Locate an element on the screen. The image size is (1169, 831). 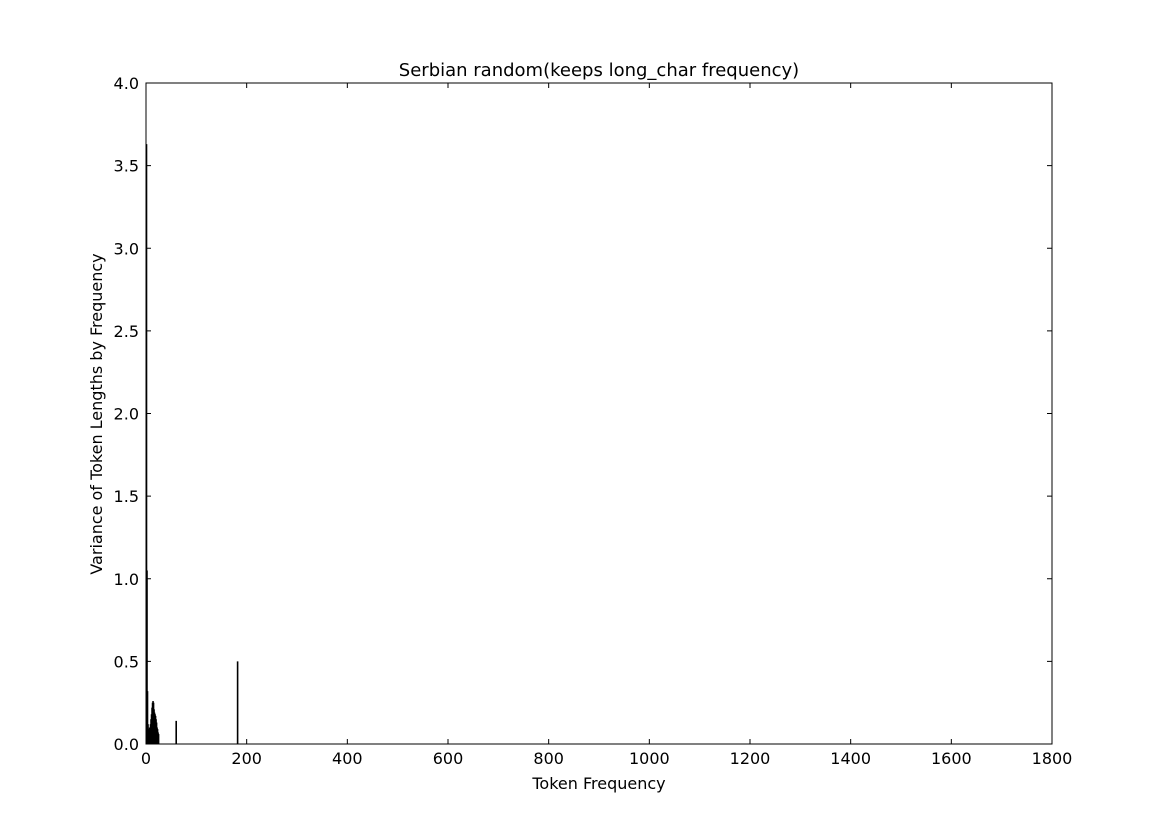
y-tick-label: 3.5 is located at coordinates (126, 166).